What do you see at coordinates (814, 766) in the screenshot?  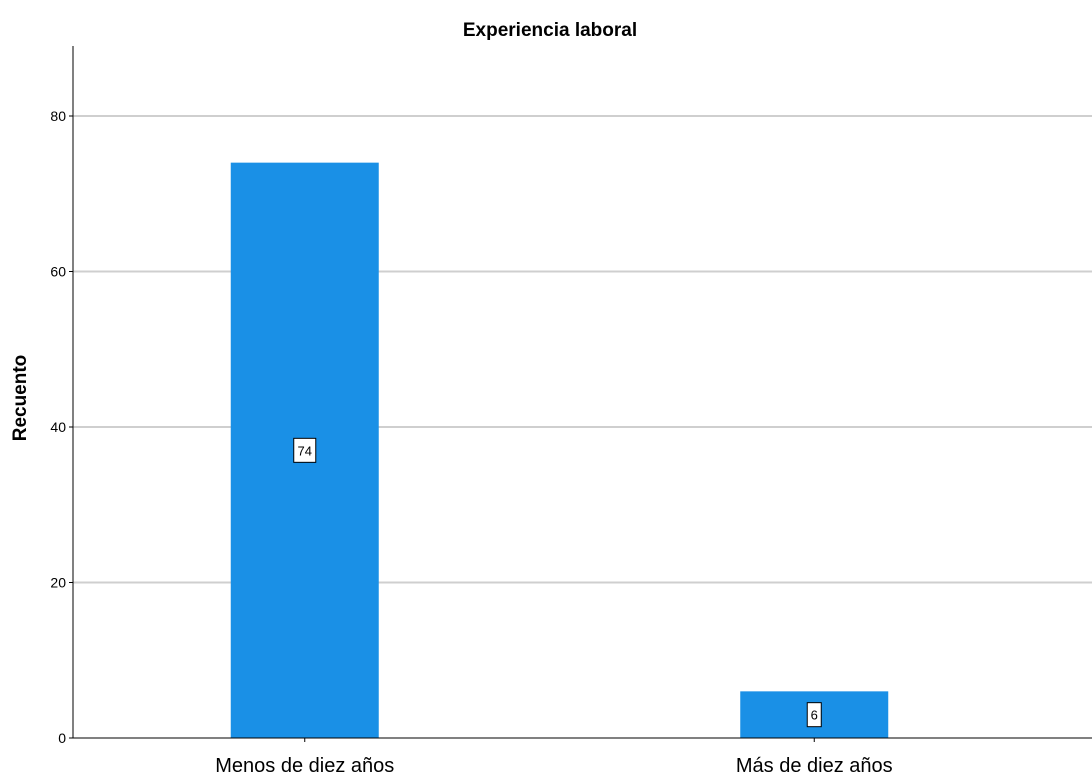 I see `x-tick-label-2: Más de diez años` at bounding box center [814, 766].